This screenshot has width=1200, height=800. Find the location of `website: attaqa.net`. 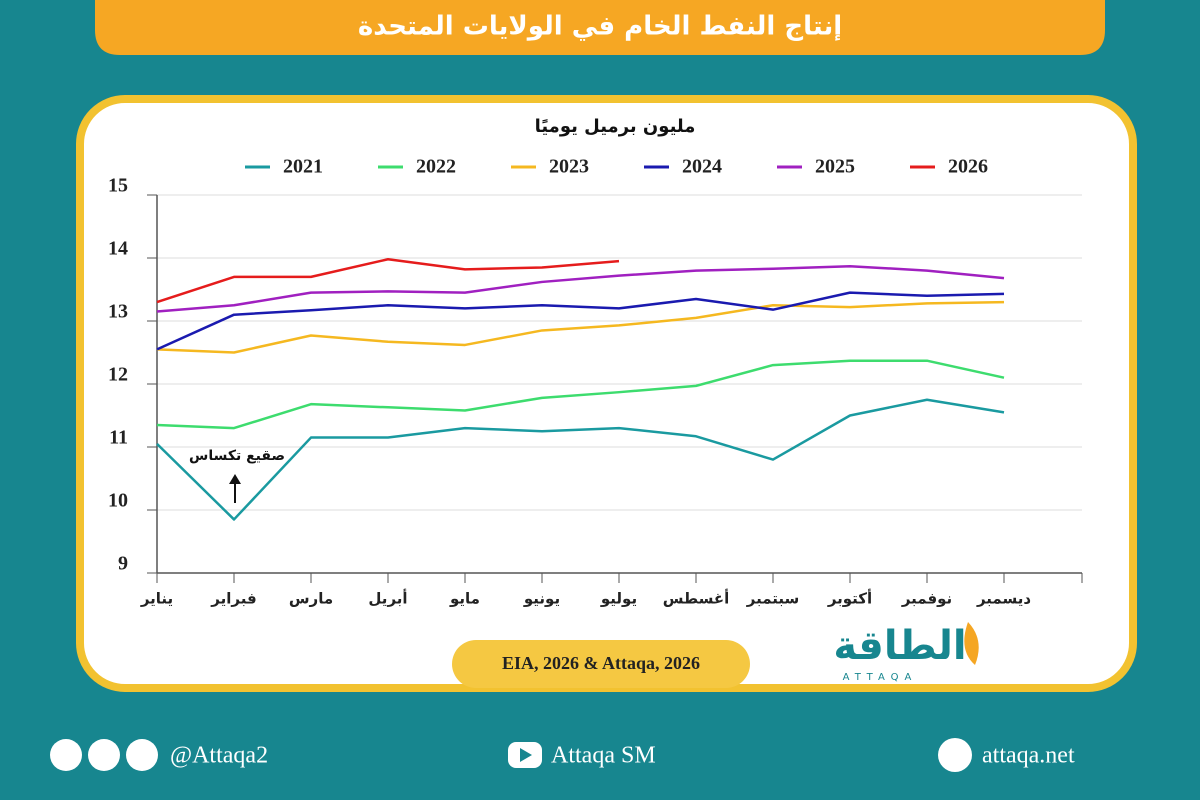

website: attaqa.net is located at coordinates (1028, 756).